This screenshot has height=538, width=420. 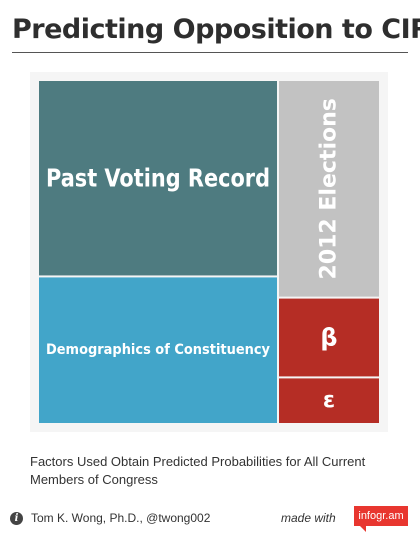 I want to click on made-with-label: made with, so click(x=308, y=518).